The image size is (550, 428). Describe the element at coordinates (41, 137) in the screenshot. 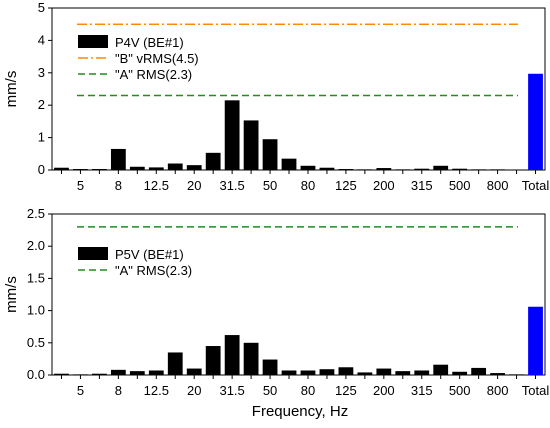

I see `y-tick-label: 1` at that location.